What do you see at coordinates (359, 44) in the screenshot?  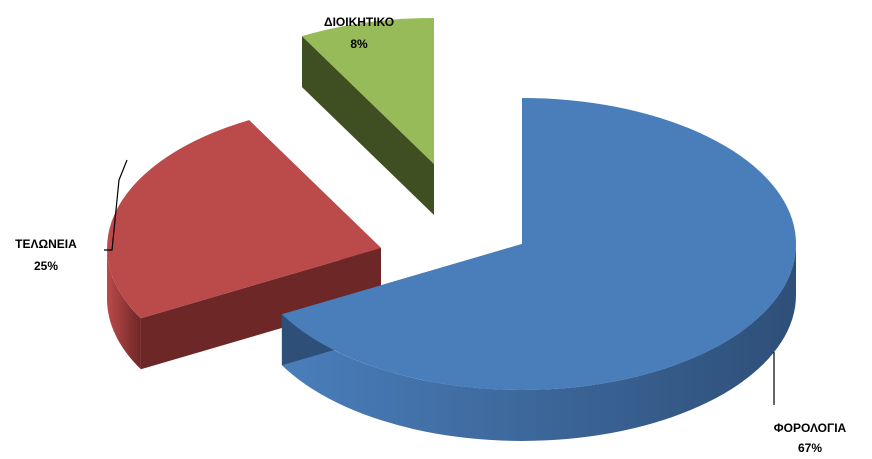 I see `slice-value-2: 8%` at bounding box center [359, 44].